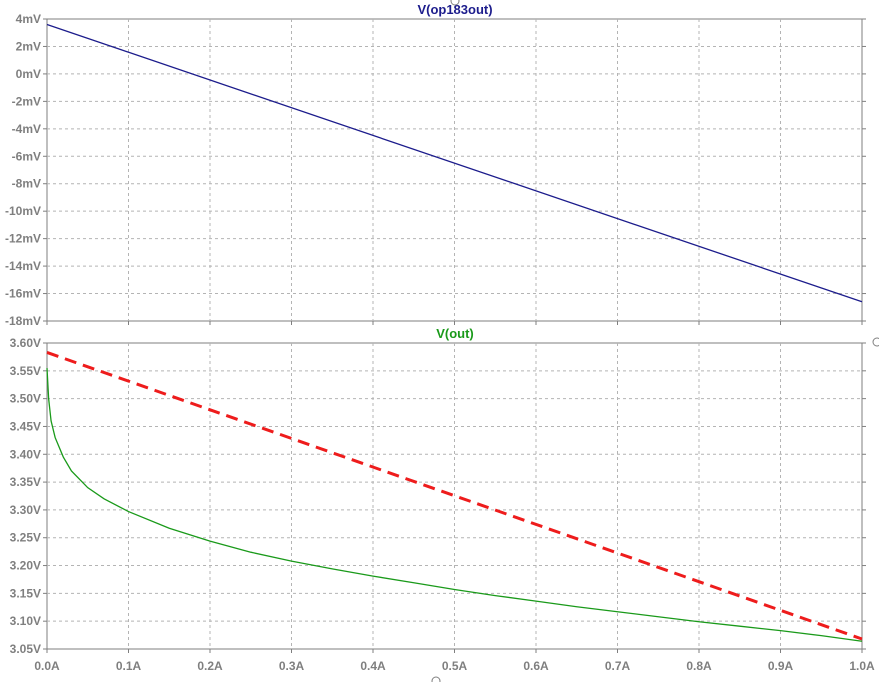  What do you see at coordinates (210, 666) in the screenshot?
I see `x-tick-label: 0.2A` at bounding box center [210, 666].